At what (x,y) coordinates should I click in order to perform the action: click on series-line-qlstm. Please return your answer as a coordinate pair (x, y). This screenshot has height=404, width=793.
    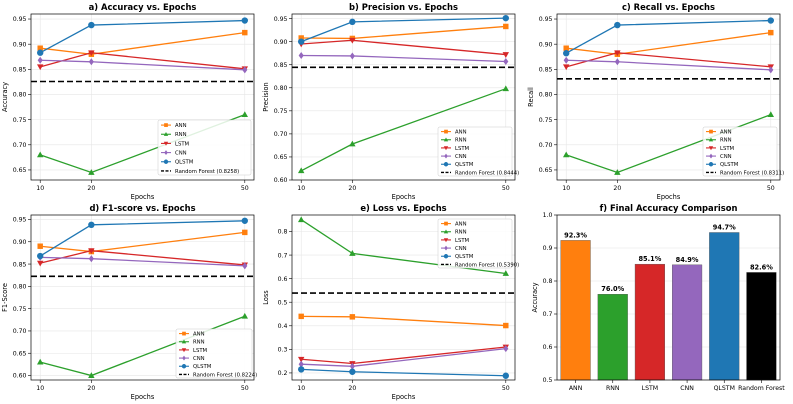
    Looking at the image, I should click on (142, 238).